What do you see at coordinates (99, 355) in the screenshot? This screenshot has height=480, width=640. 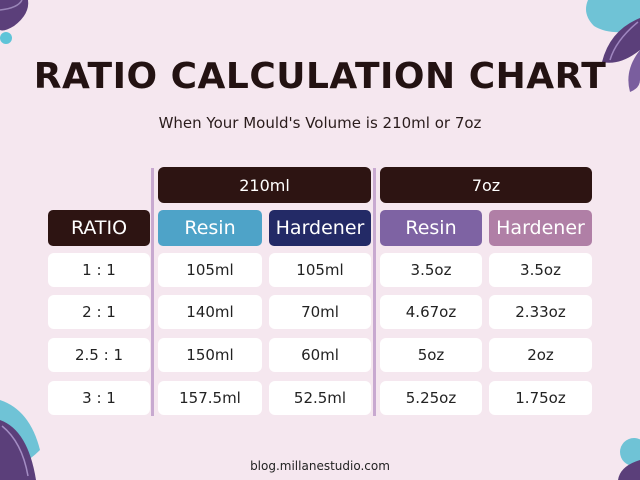 I see `table-cell-ratio: 2.5 : 1` at bounding box center [99, 355].